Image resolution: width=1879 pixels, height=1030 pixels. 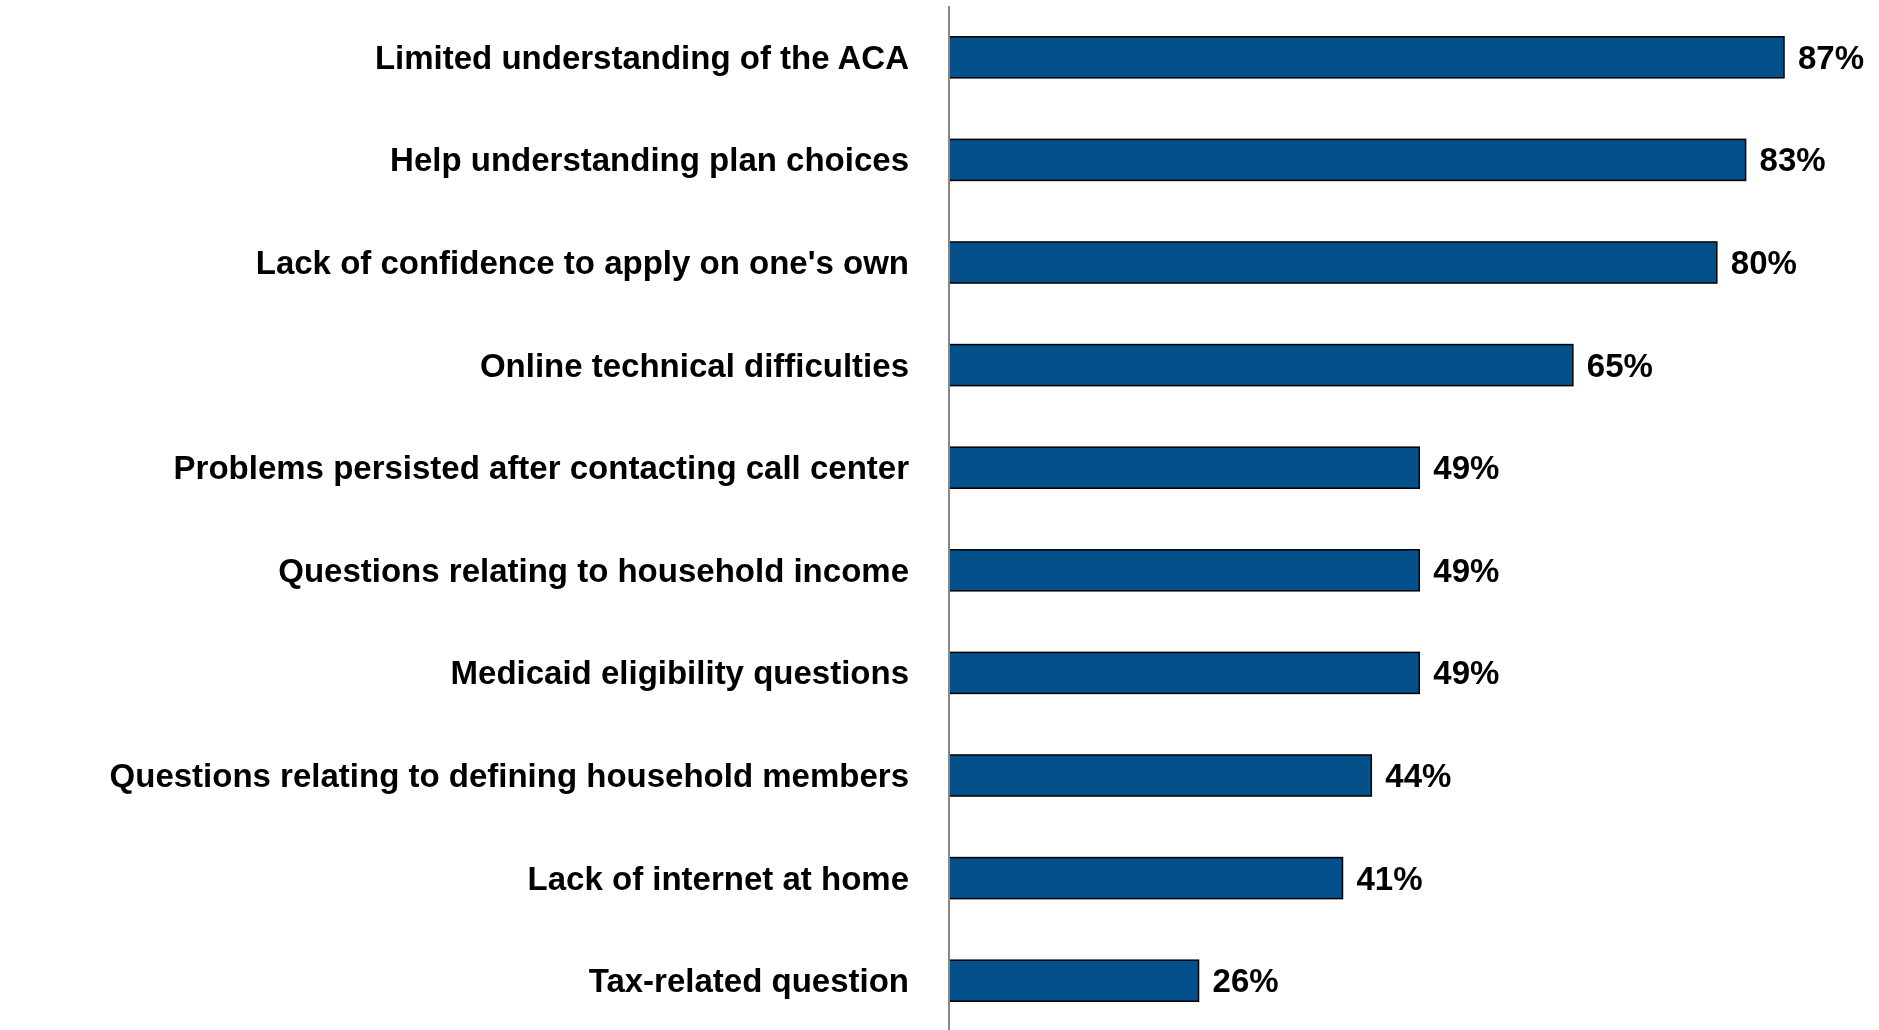 I want to click on y-tick-label: Medicaid eligibility questions, so click(x=679, y=673).